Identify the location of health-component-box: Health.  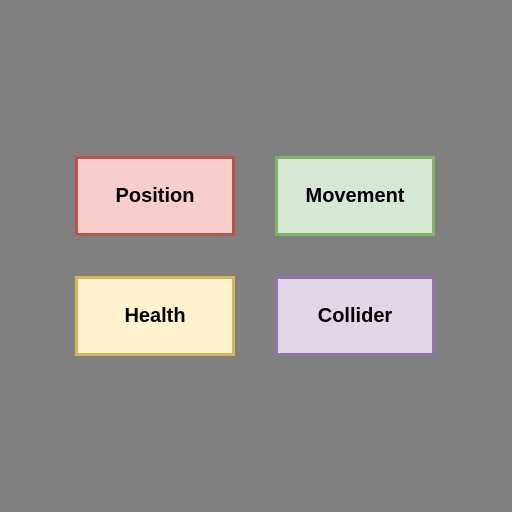
(155, 316).